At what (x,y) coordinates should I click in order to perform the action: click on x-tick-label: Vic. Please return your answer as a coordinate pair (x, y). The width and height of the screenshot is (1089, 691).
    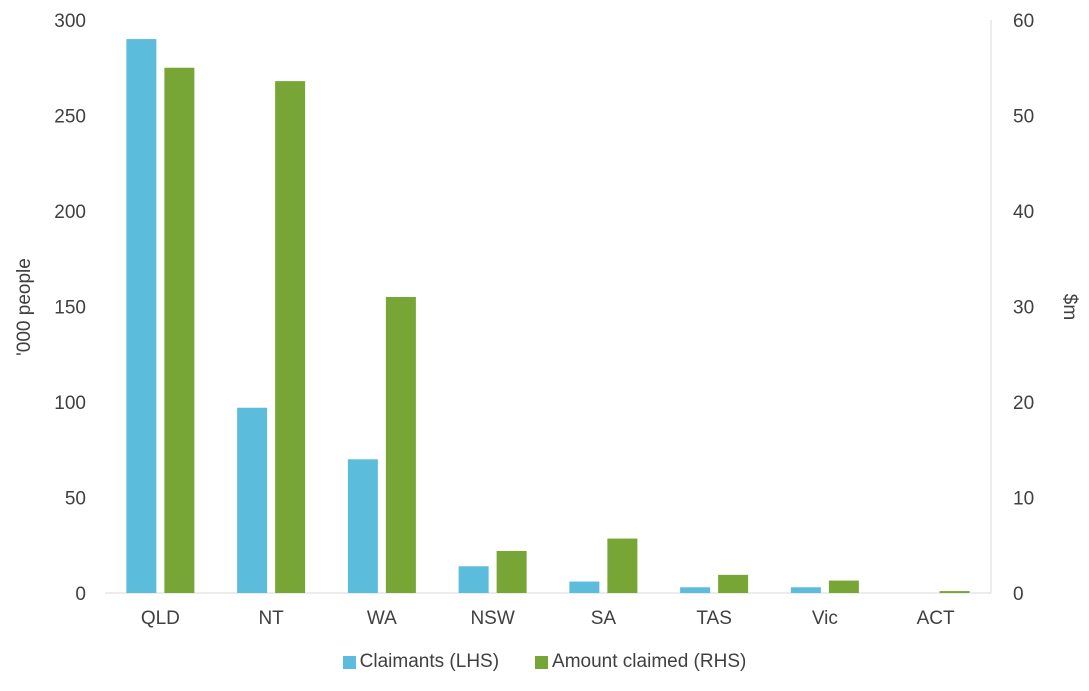
    Looking at the image, I should click on (825, 618).